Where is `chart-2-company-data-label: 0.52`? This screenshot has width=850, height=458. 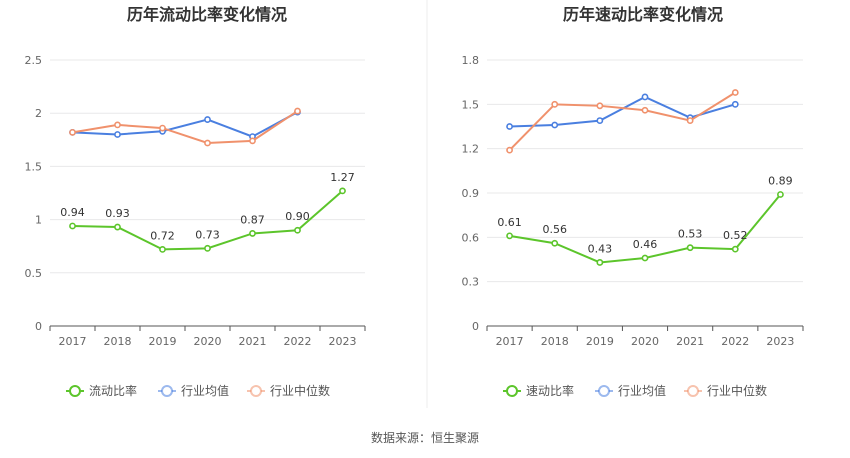 chart-2-company-data-label: 0.52 is located at coordinates (735, 235).